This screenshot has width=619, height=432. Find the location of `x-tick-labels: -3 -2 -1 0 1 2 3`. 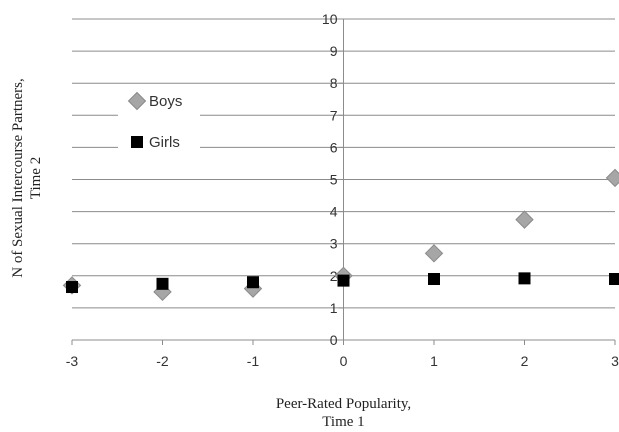

x-tick-labels: -3 -2 -1 0 1 2 3 is located at coordinates (342, 361).